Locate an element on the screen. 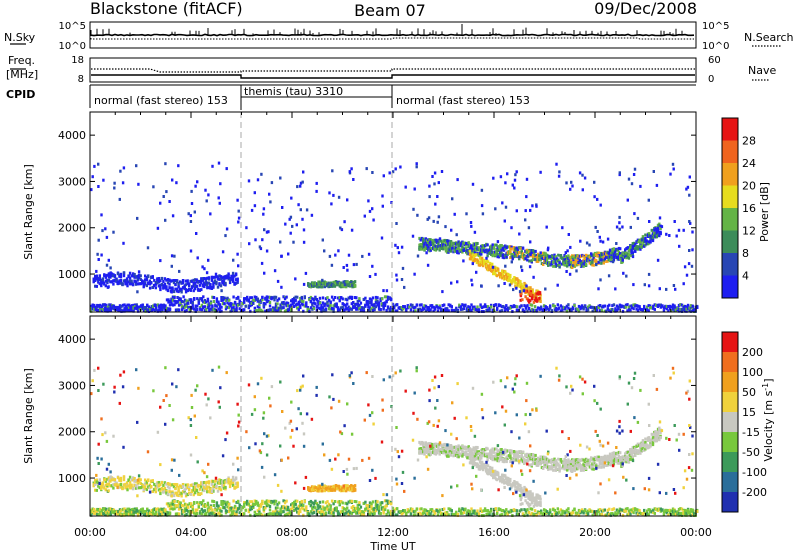 Image resolution: width=800 pixels, height=558 pixels. power-ylabel: Slant Range [km] is located at coordinates (28, 212).